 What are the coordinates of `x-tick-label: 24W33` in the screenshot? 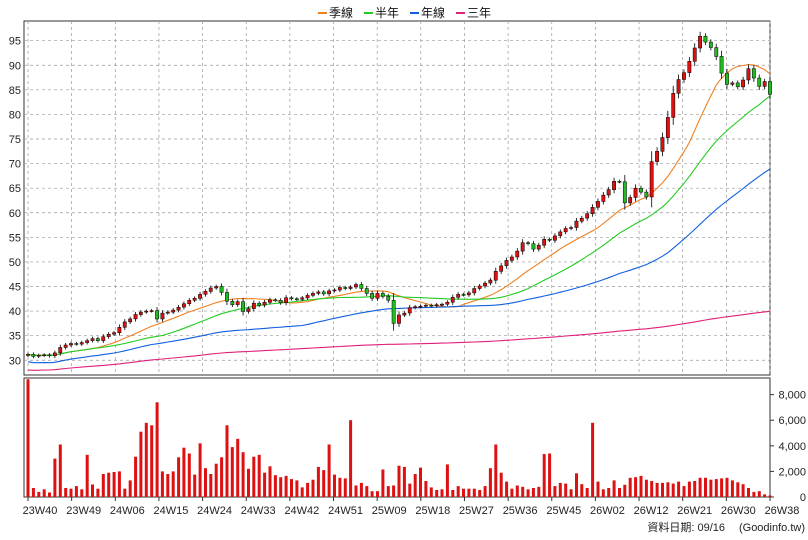 It's located at (258, 511).